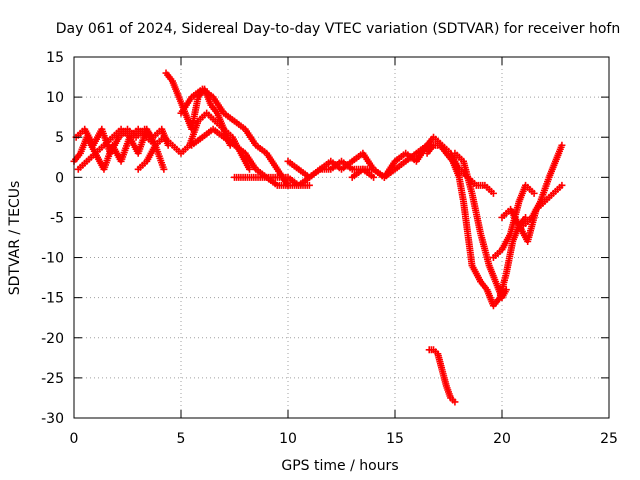 This screenshot has width=640, height=480. Describe the element at coordinates (59, 178) in the screenshot. I see `y-tick-label: 0` at that location.